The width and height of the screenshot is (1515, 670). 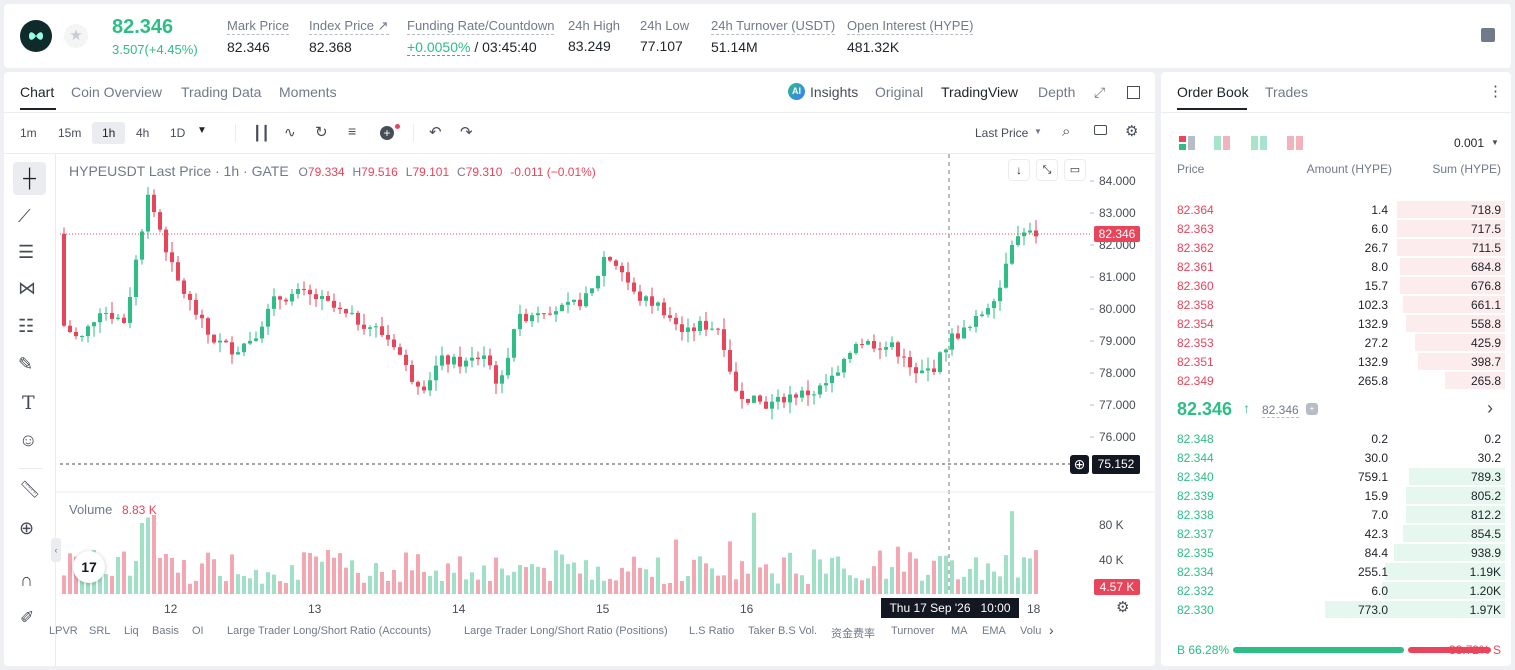 What do you see at coordinates (37, 92) in the screenshot?
I see `tab-chart: Chart` at bounding box center [37, 92].